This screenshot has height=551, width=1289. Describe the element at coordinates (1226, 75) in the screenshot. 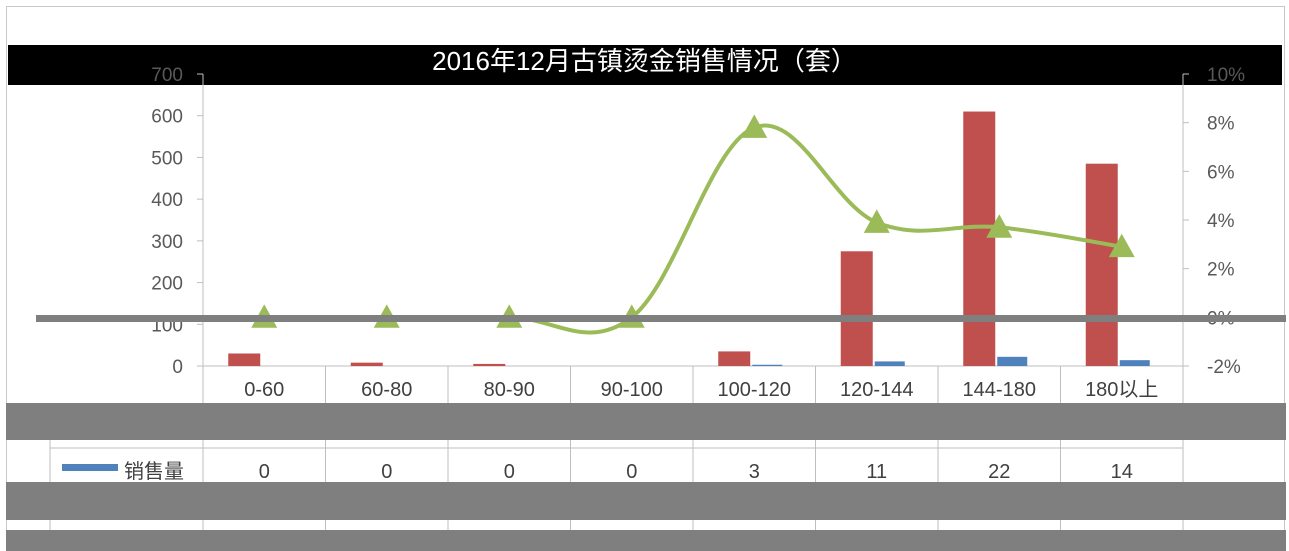

I see `right-tick-label: 10%` at that location.